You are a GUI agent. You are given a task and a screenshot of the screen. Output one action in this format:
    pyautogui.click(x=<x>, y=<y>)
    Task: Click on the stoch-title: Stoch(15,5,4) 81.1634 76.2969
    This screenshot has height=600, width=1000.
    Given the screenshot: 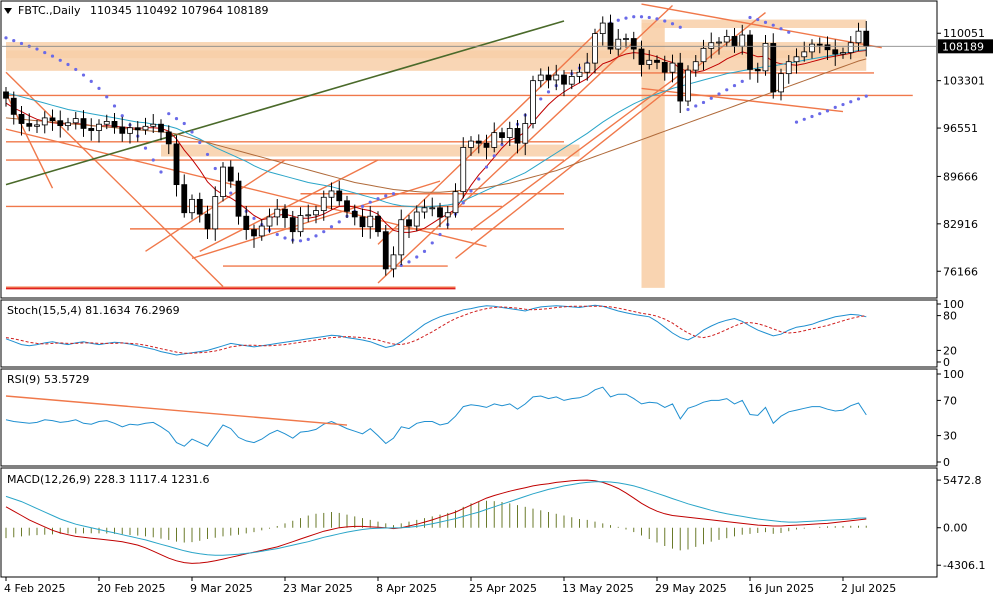 What is the action you would take?
    pyautogui.click(x=93, y=310)
    